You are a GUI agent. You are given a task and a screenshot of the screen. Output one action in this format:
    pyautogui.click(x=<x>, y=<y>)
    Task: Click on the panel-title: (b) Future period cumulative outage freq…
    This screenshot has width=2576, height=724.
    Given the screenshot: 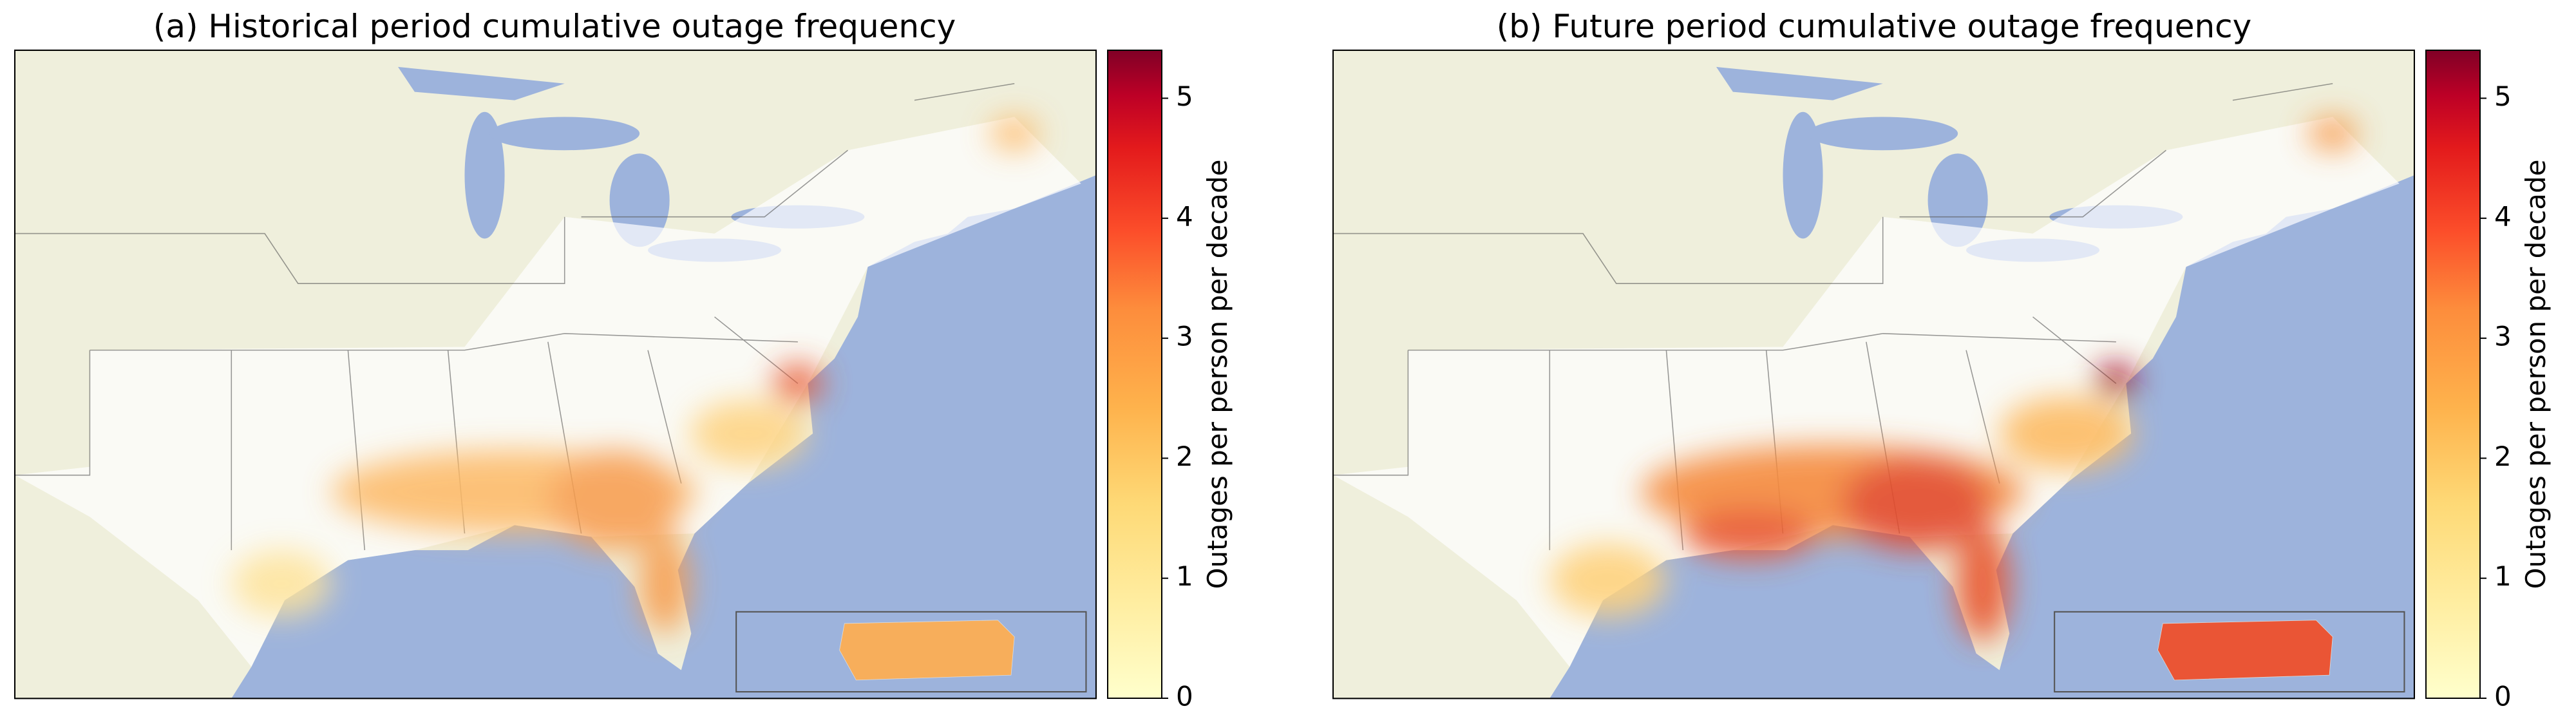 What is the action you would take?
    pyautogui.click(x=1874, y=26)
    